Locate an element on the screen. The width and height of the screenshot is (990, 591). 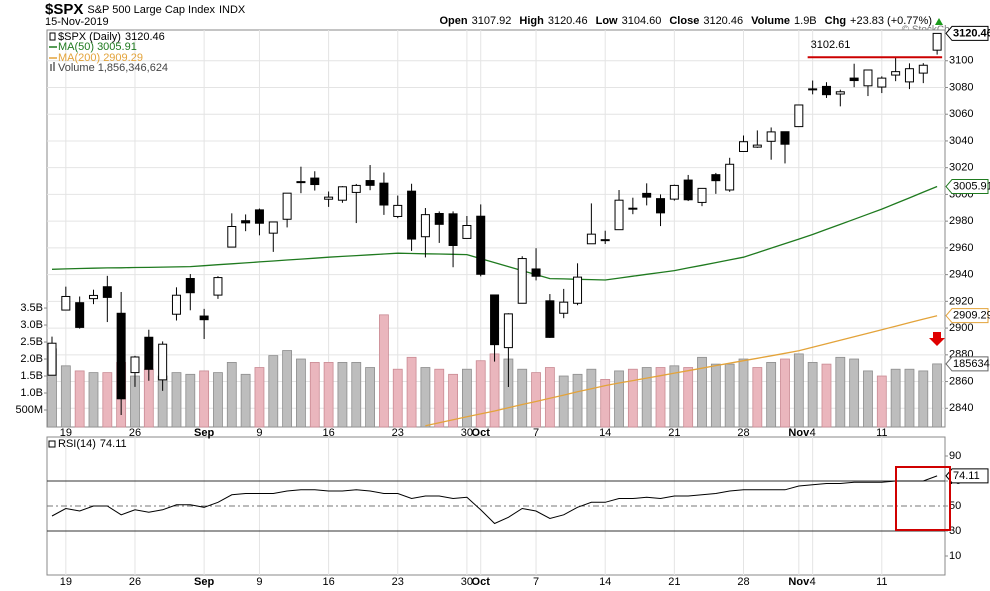
legend-ma200: MA(200) 2909.29 is located at coordinates (100, 58).